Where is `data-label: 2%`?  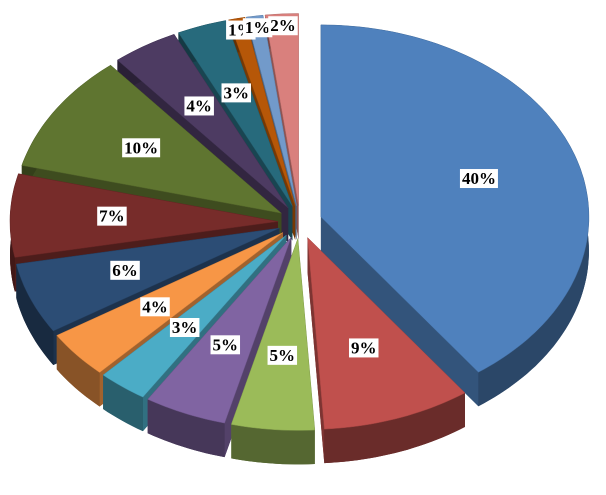 data-label: 2% is located at coordinates (283, 25).